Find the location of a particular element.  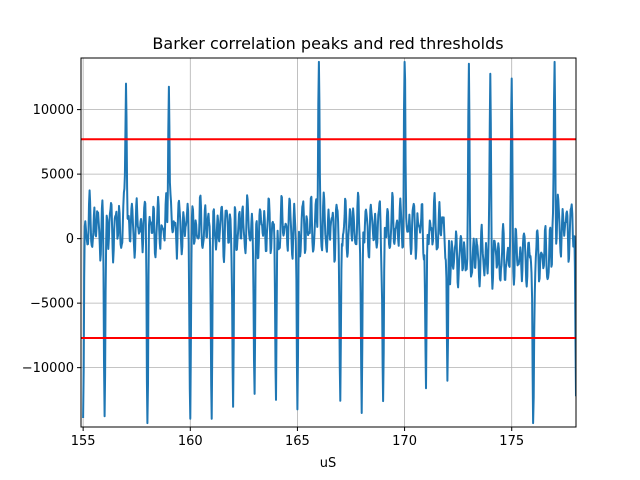

x-tick-label: 175 is located at coordinates (511, 441).